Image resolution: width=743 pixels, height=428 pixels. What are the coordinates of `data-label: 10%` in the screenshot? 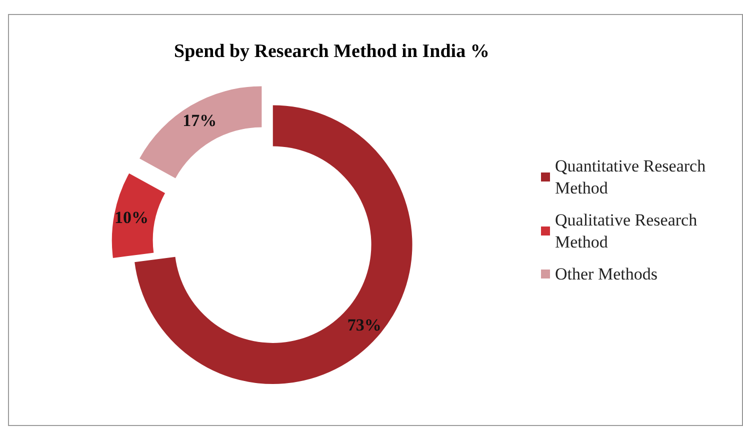 It's located at (131, 218).